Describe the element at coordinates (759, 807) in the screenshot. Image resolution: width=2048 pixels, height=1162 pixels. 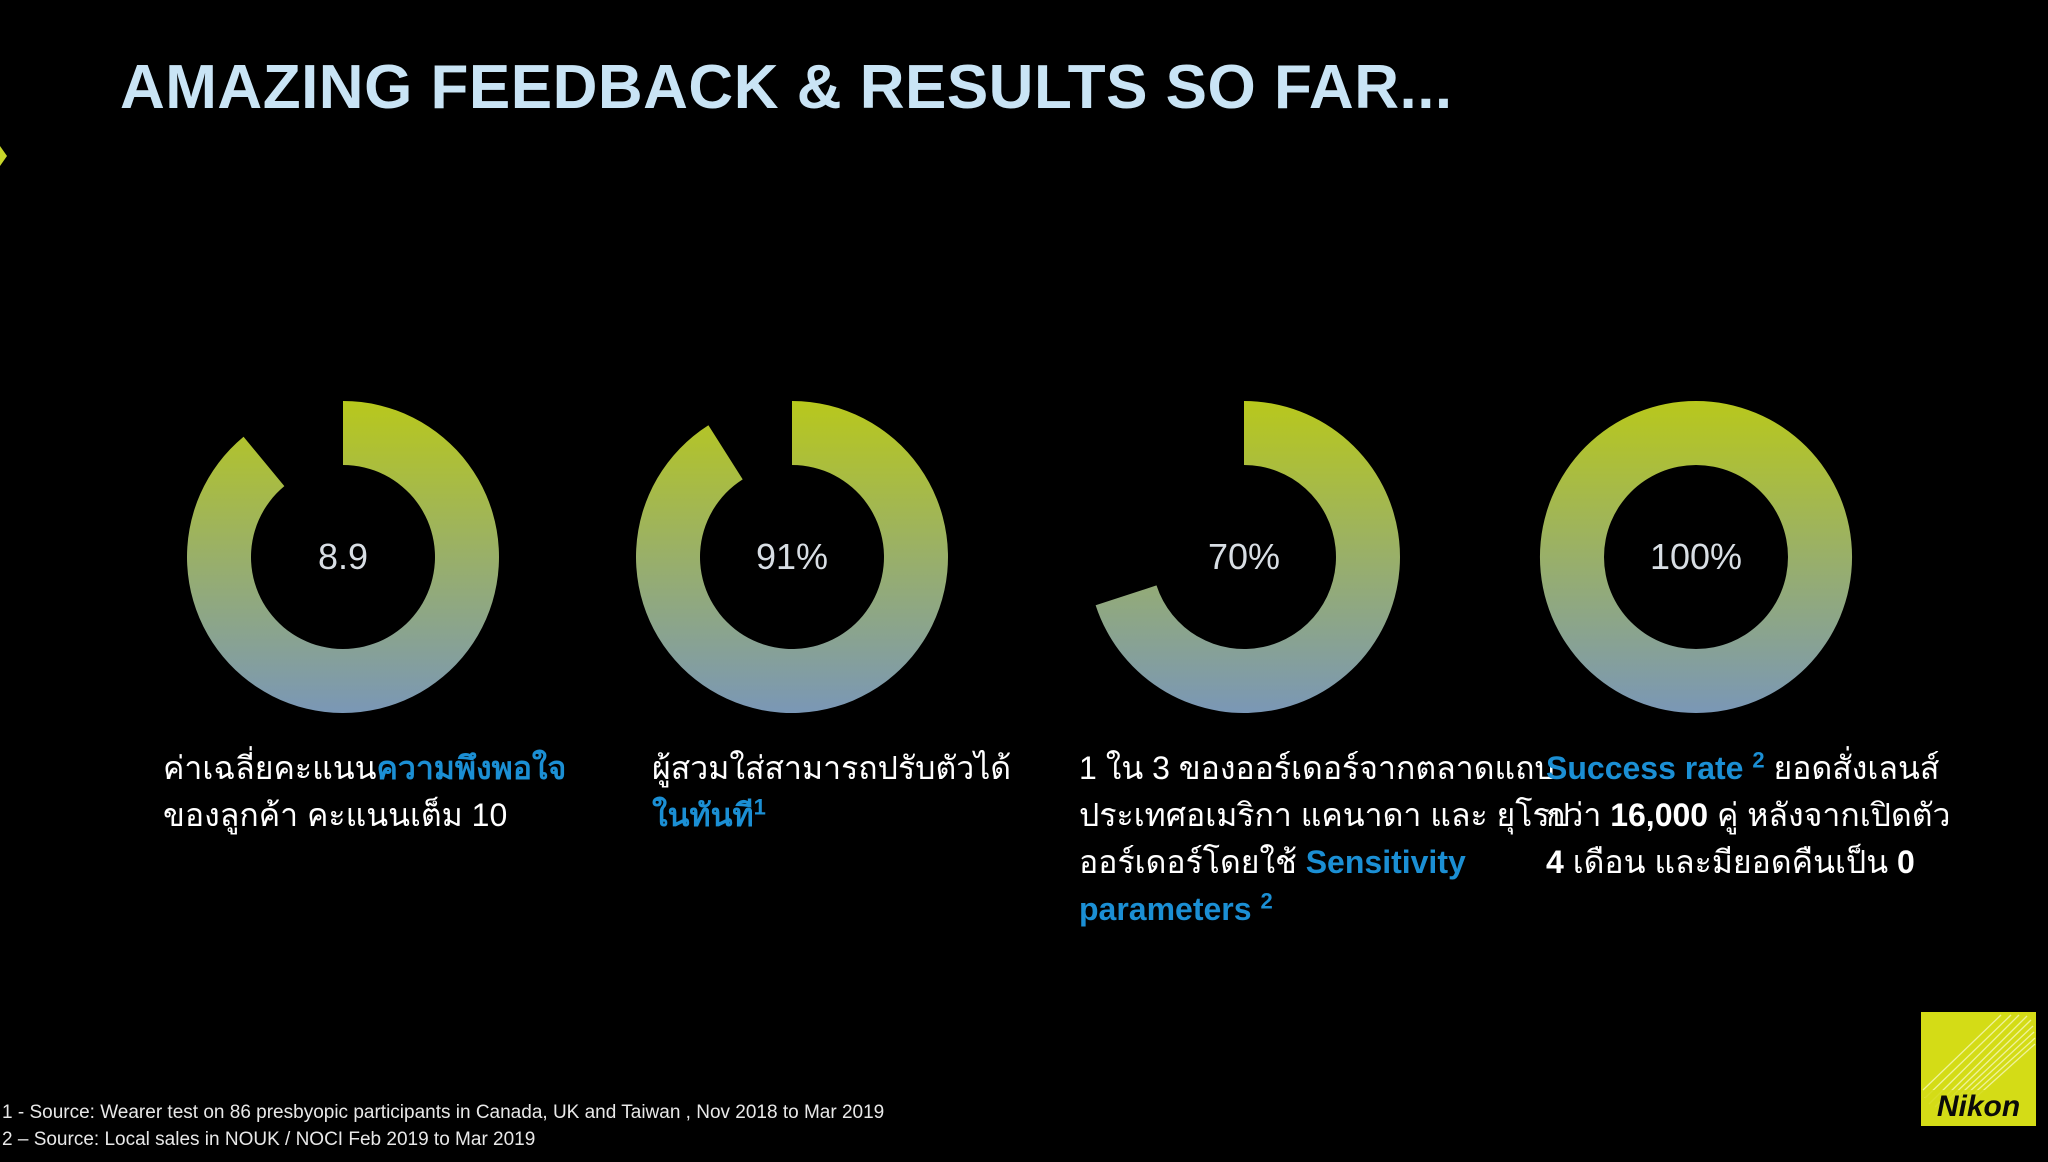
I see `footnote-ref: 1` at that location.